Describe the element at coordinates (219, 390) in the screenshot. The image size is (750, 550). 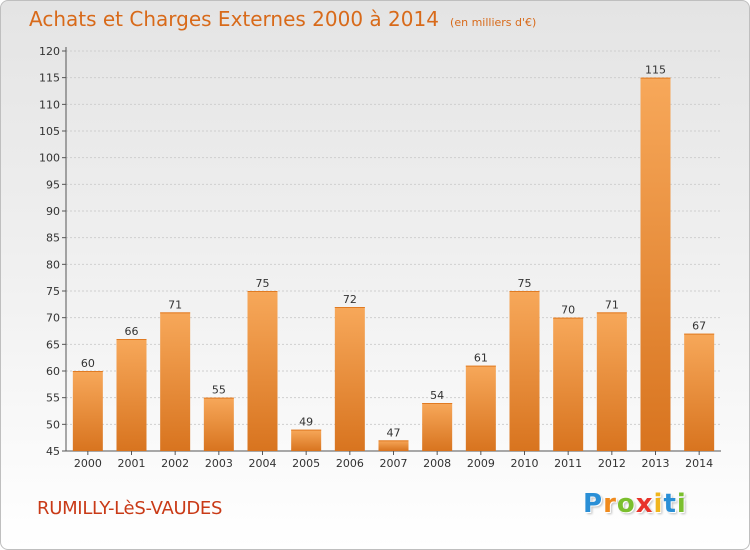
I see `data-label: 55` at that location.